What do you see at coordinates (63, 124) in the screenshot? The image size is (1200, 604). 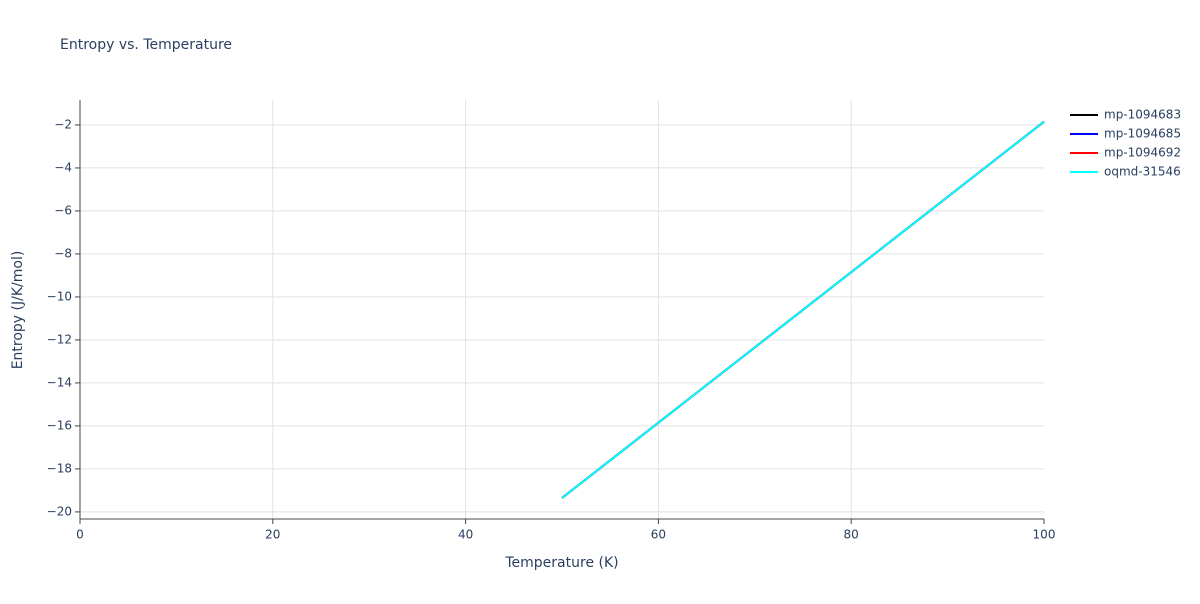 I see `y-tick-label: −2` at bounding box center [63, 124].